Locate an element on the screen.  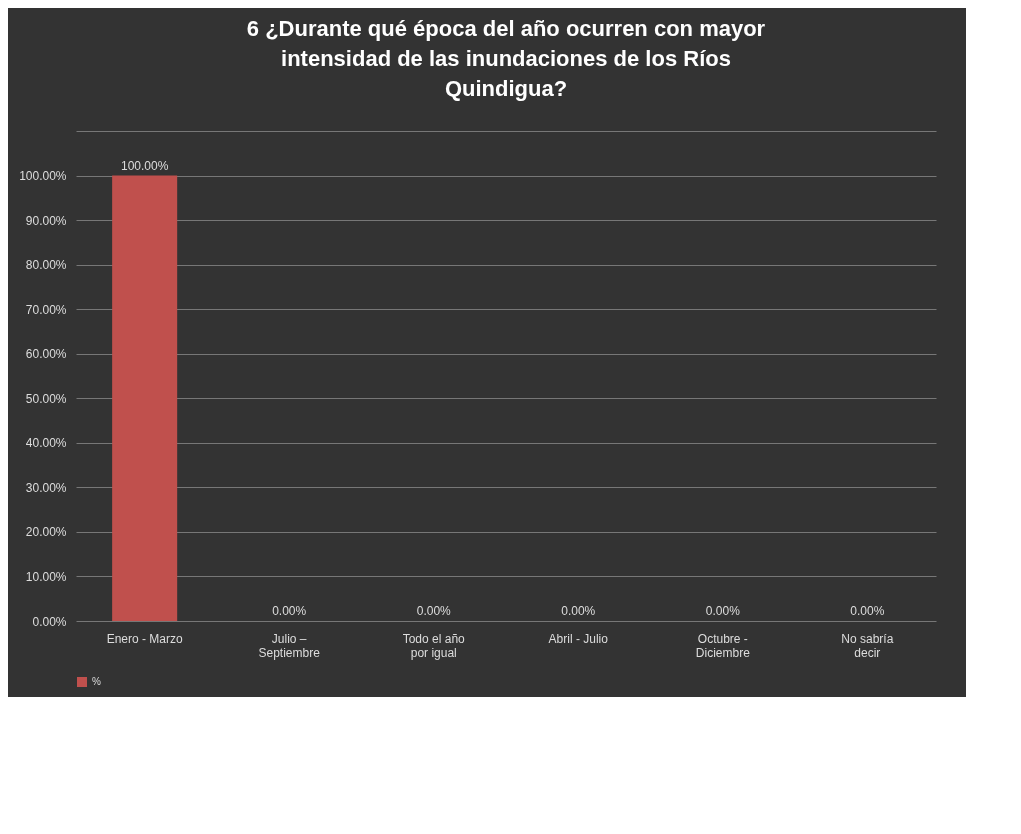
x-tick-label: No sabría decir is located at coordinates (867, 645).